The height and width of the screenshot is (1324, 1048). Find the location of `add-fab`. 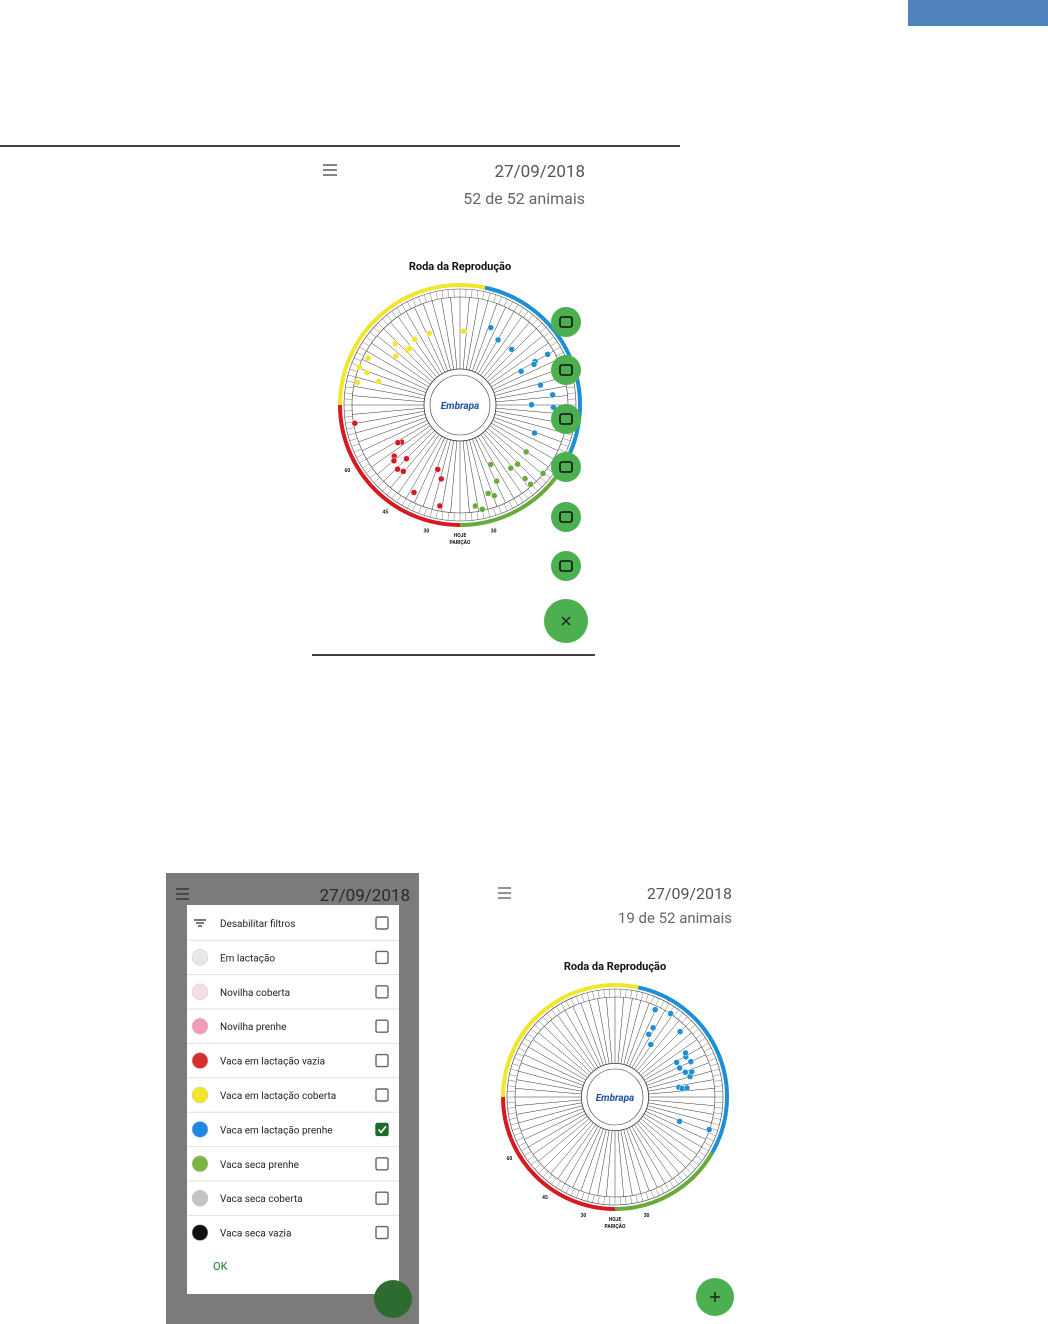

add-fab is located at coordinates (715, 1297).